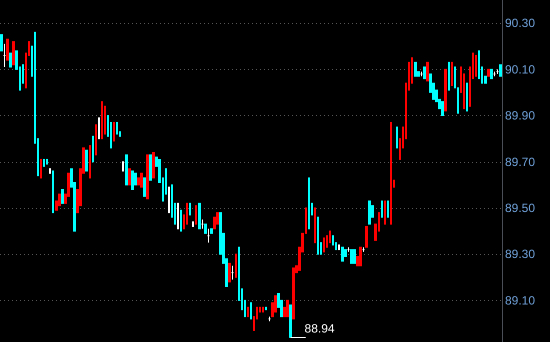  Describe the element at coordinates (520, 161) in the screenshot. I see `y-tick-label: 89.70` at that location.